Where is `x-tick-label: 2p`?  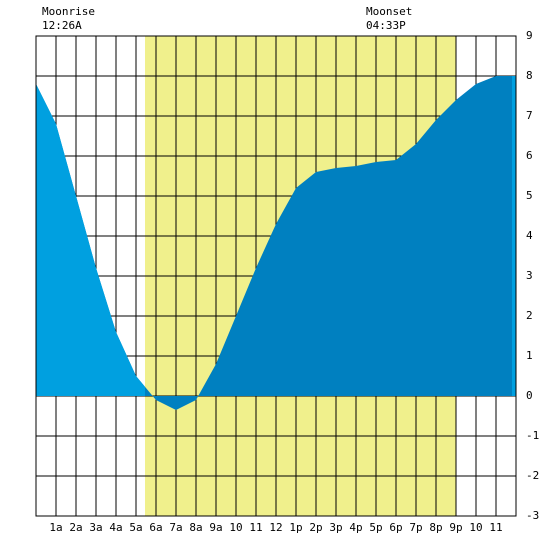
x-tick-label: 2p is located at coordinates (315, 527).